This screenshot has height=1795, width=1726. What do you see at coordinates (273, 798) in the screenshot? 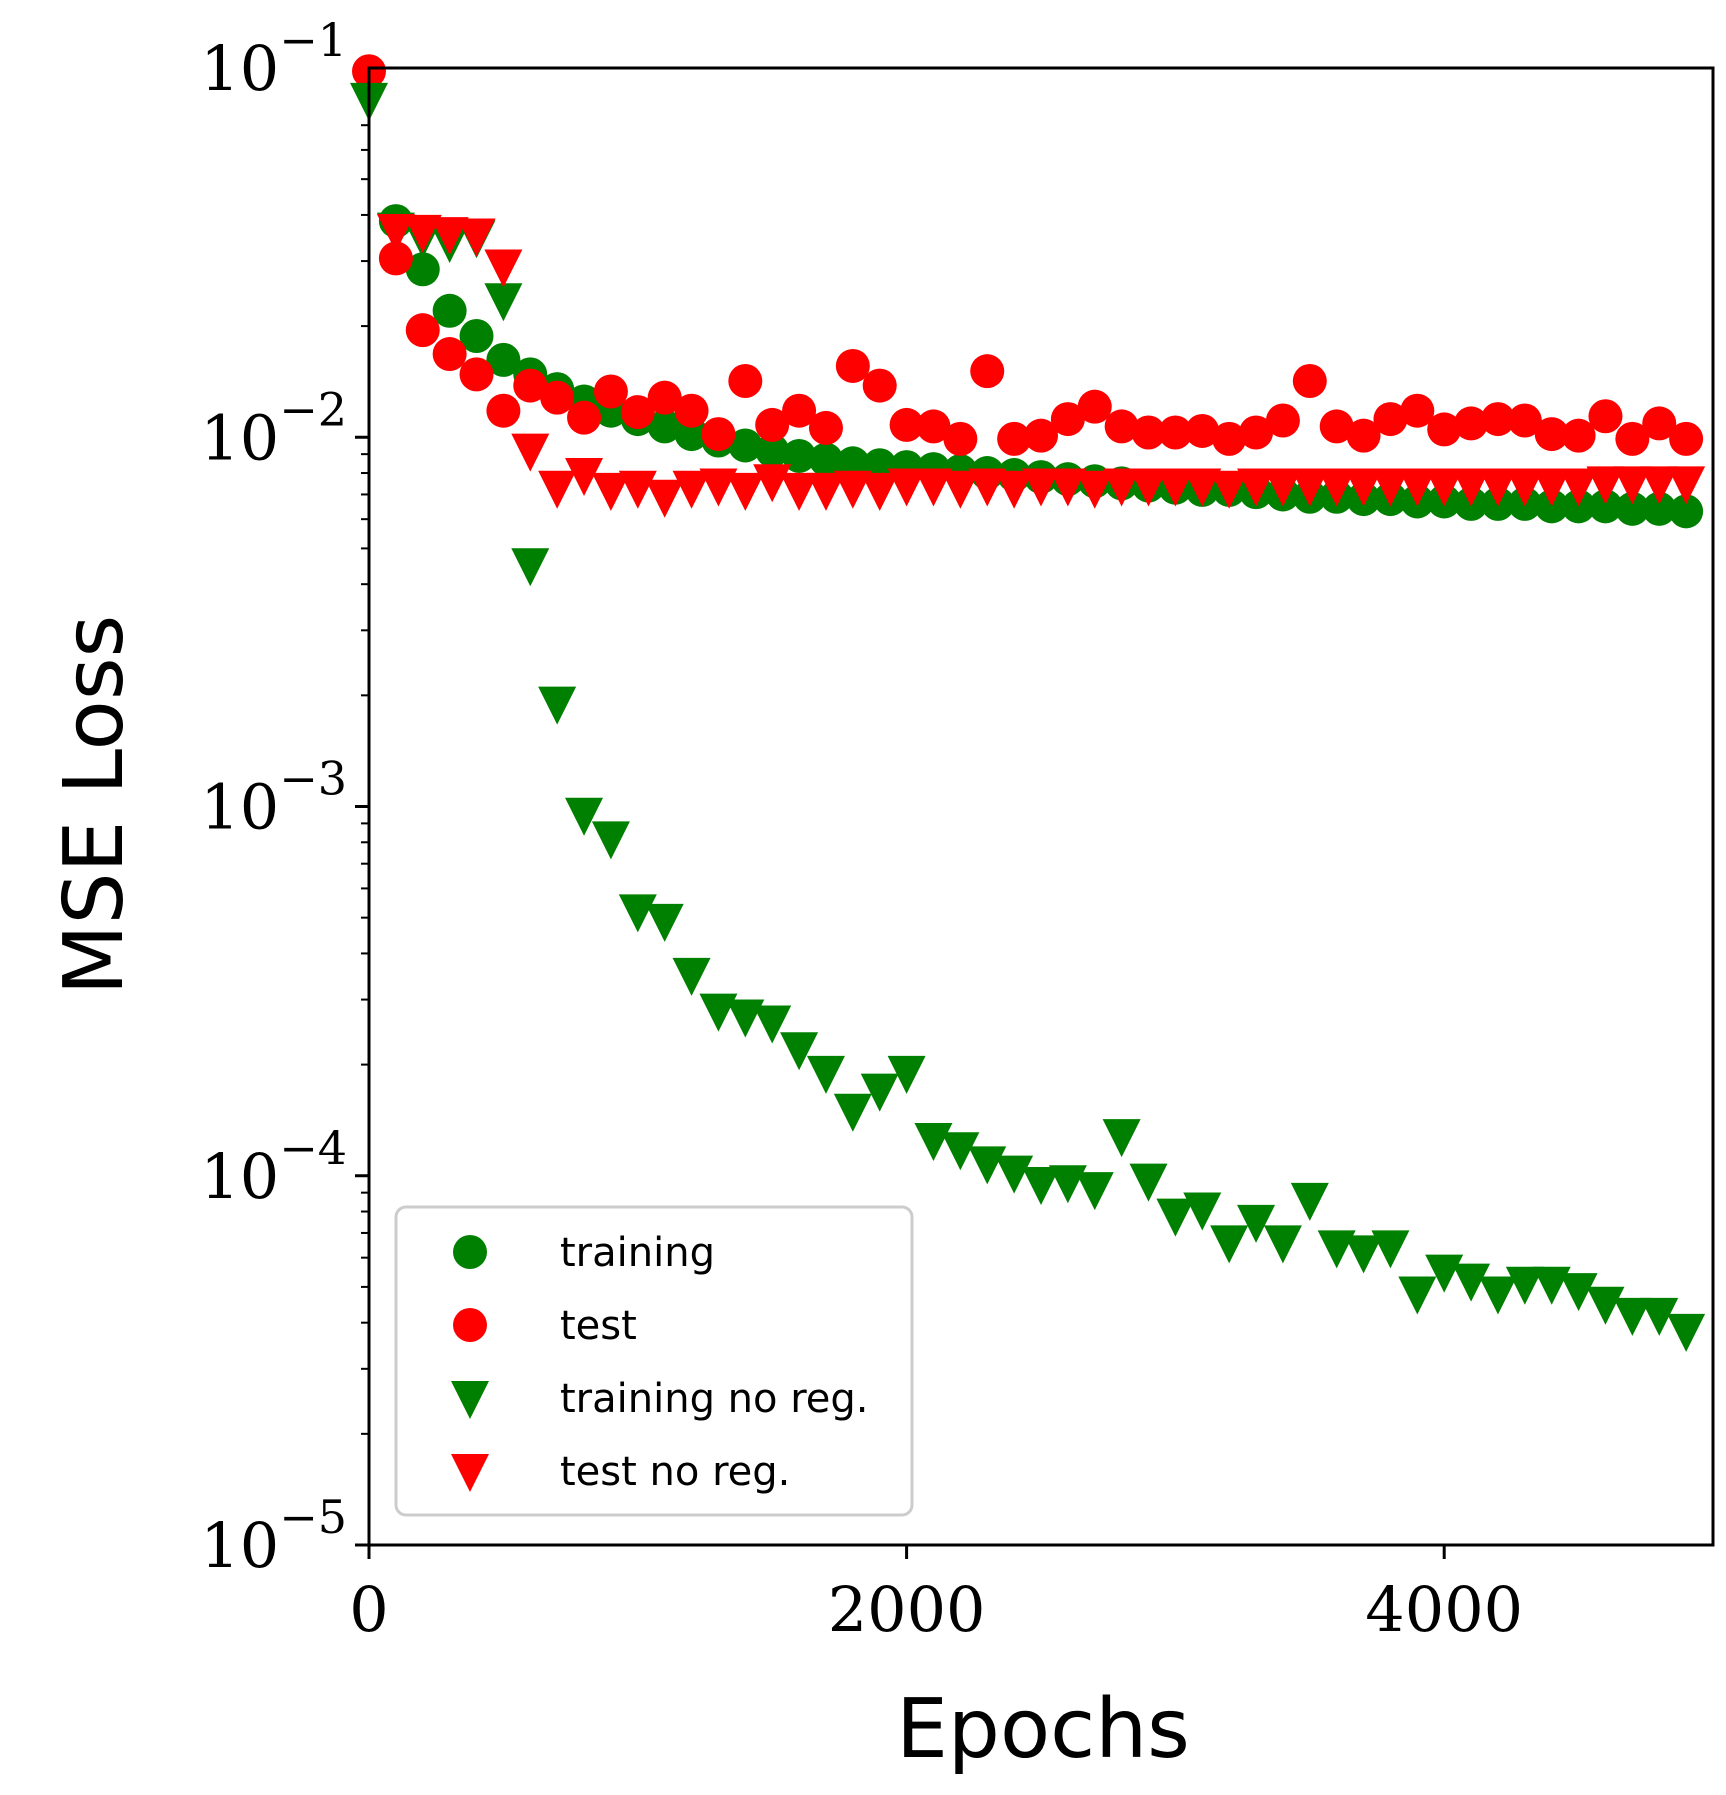
I see `y-tick-label: 10⁻³` at bounding box center [273, 798].